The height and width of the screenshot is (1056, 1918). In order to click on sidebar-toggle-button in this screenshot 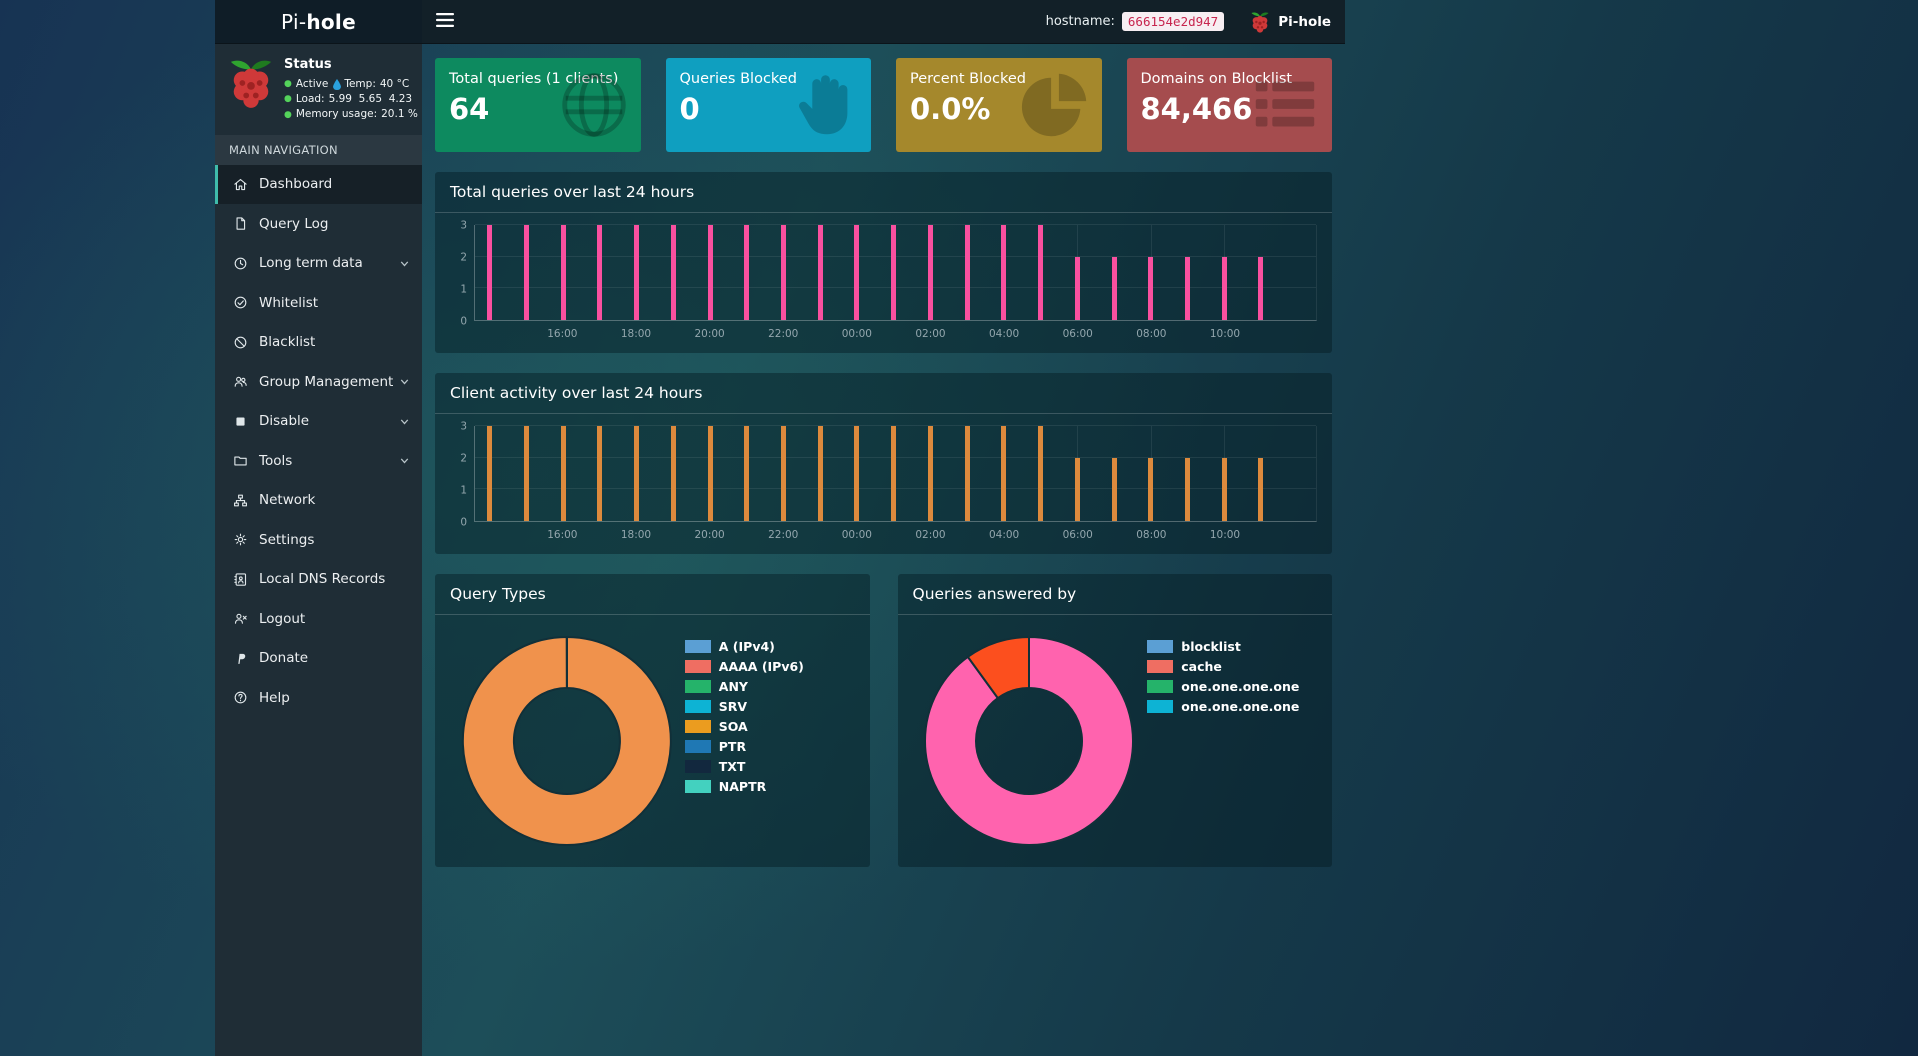, I will do `click(445, 21)`.